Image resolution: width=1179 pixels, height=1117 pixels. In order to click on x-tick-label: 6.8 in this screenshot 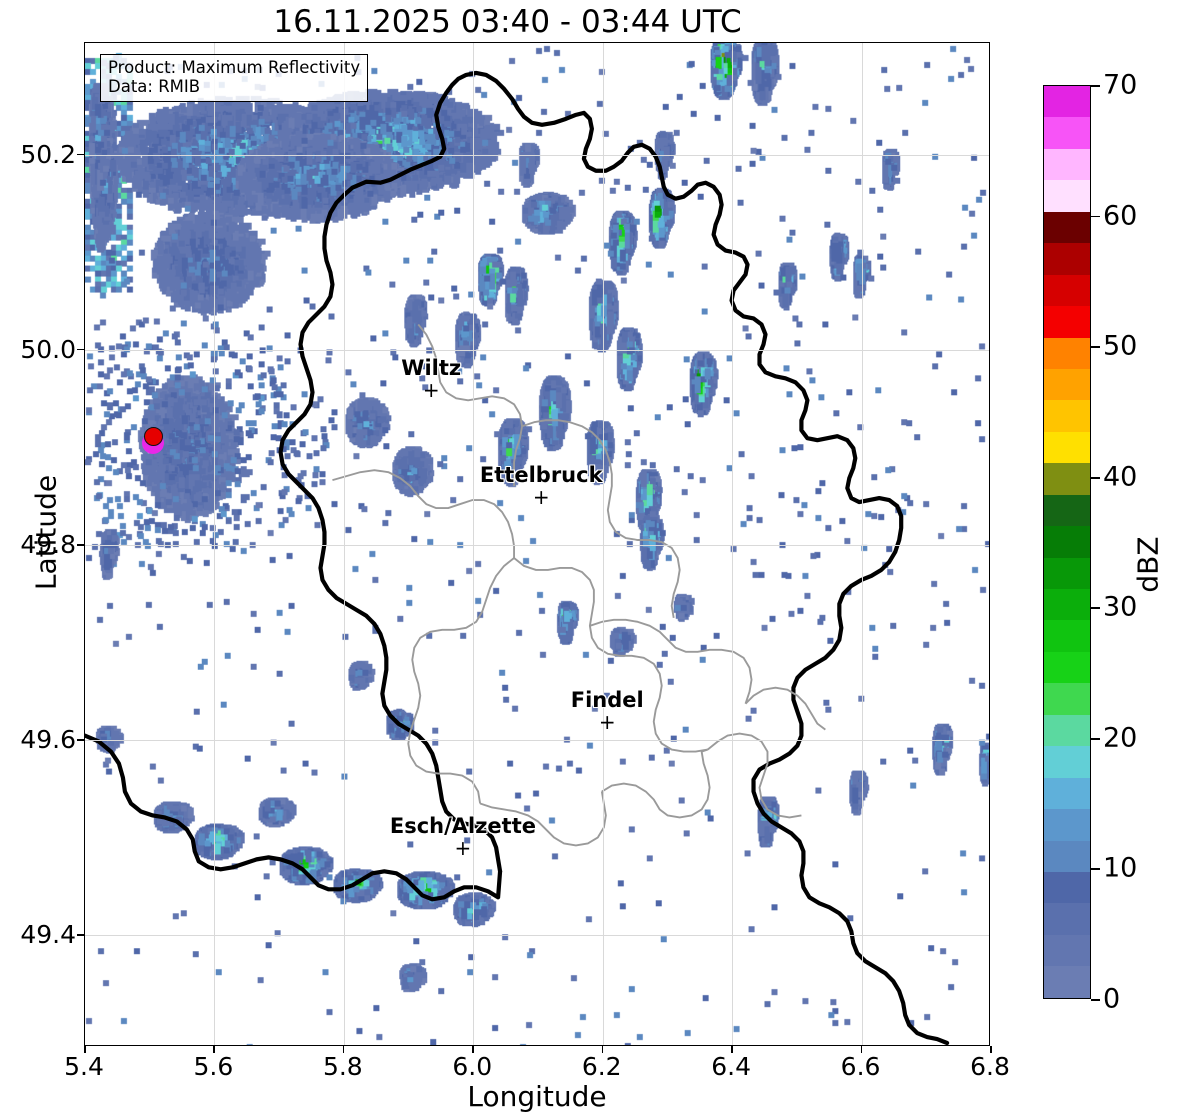, I will do `click(990, 1066)`.